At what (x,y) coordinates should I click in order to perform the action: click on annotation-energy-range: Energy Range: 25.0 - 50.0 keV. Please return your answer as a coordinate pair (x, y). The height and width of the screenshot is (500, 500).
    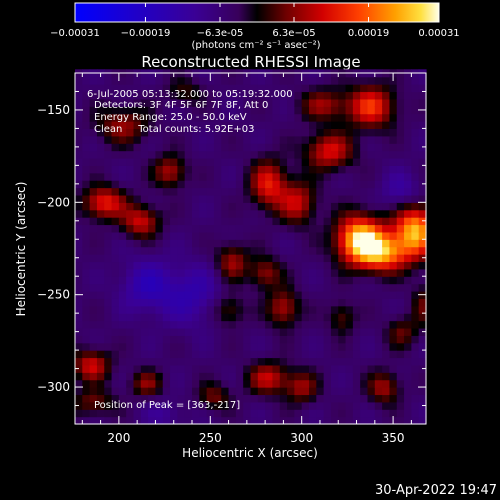
    Looking at the image, I should click on (170, 117).